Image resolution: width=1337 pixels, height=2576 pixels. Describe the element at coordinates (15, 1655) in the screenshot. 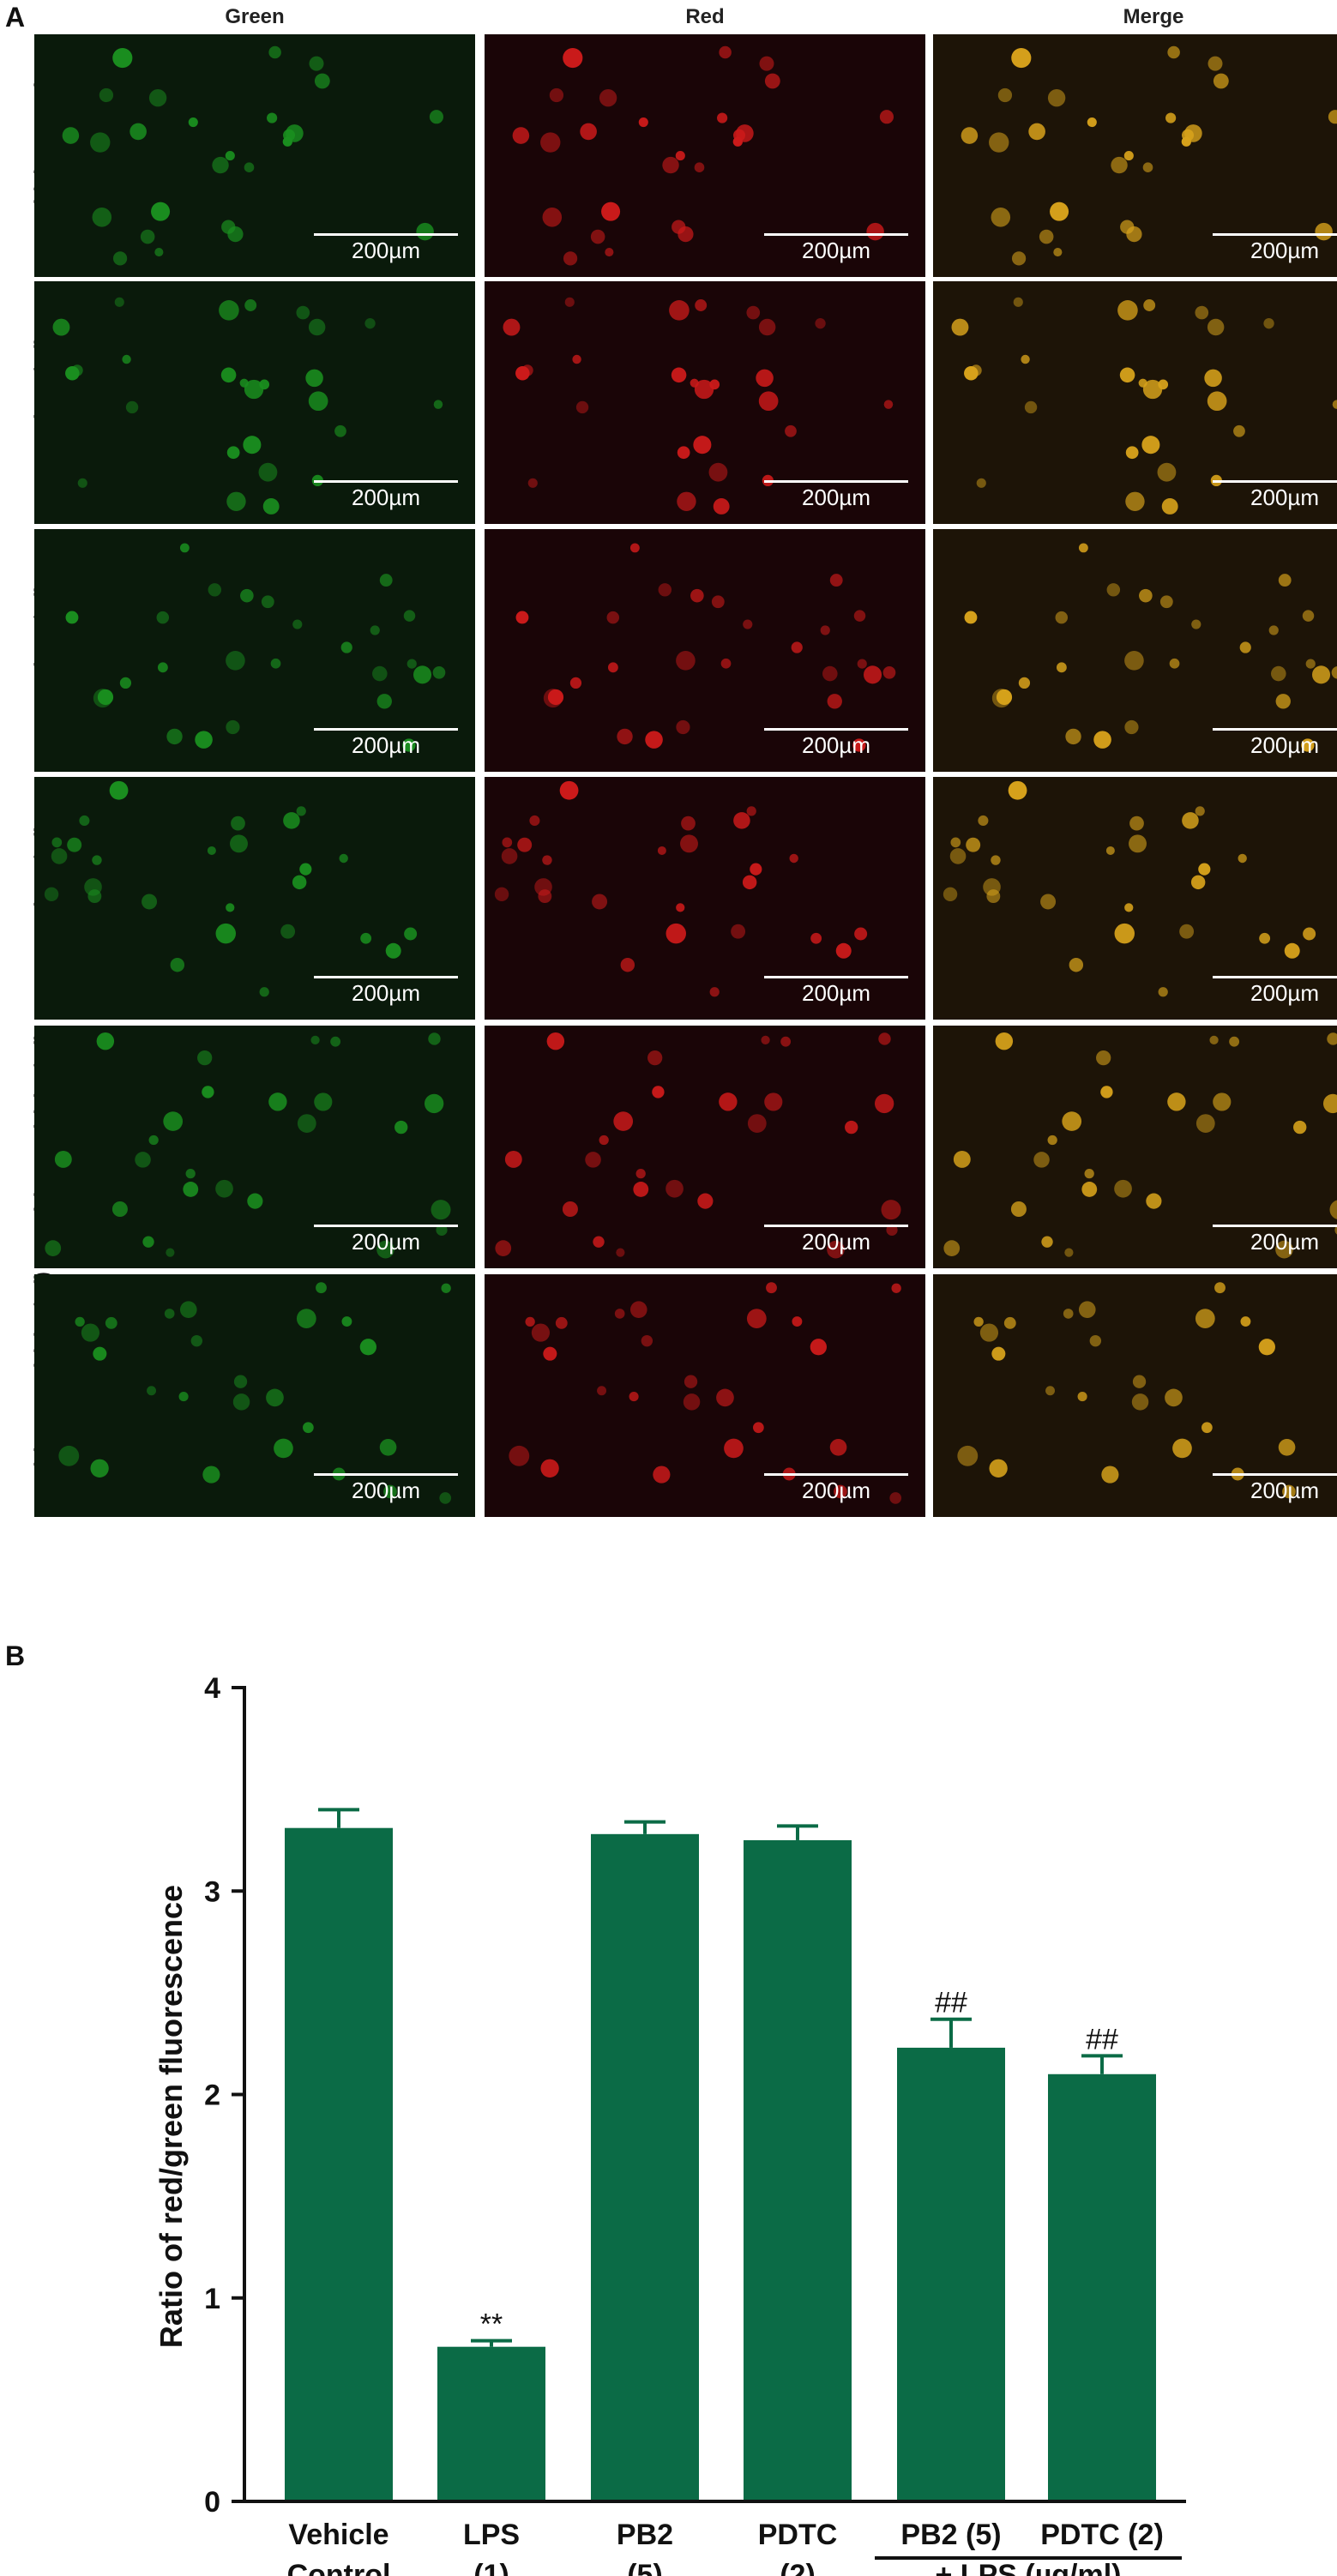

I see `panel-b-letter: B` at that location.